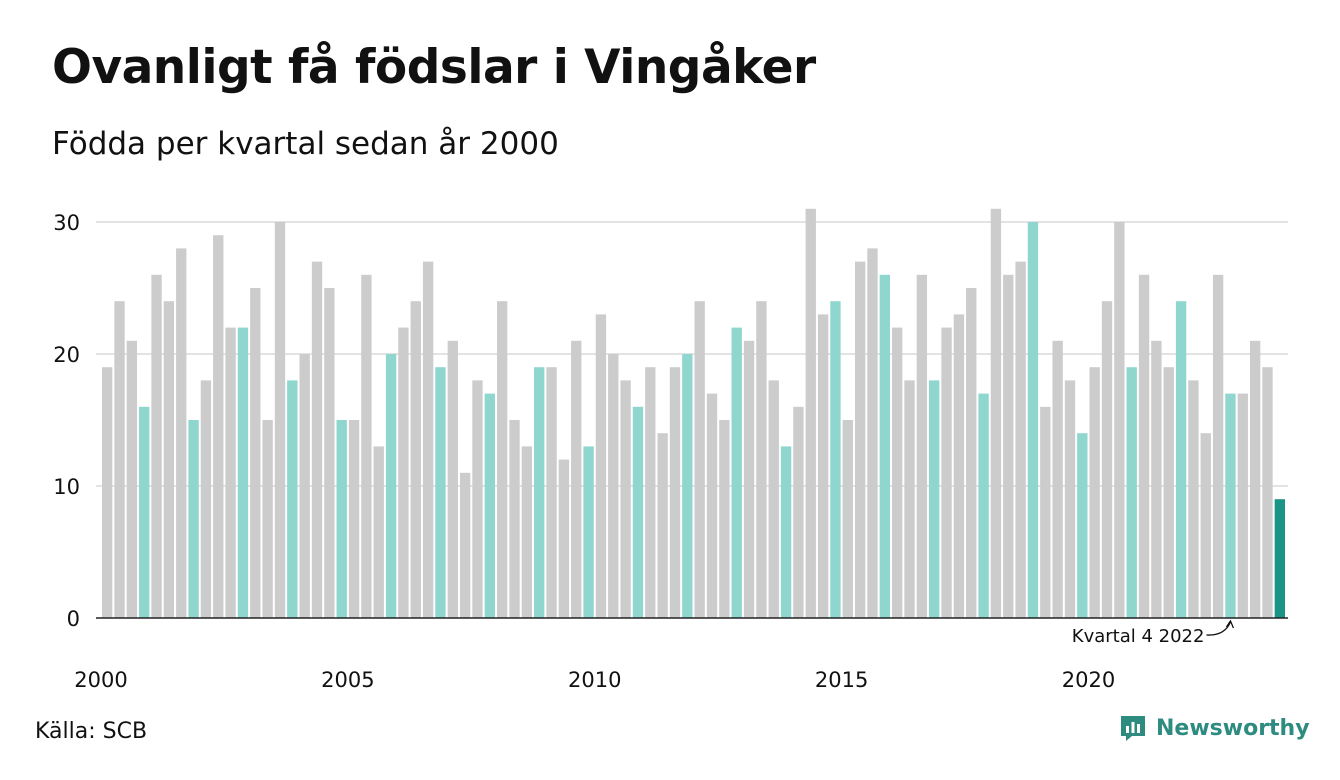 The image size is (1340, 780). Describe the element at coordinates (347, 680) in the screenshot. I see `x-tick-label: 2005` at that location.